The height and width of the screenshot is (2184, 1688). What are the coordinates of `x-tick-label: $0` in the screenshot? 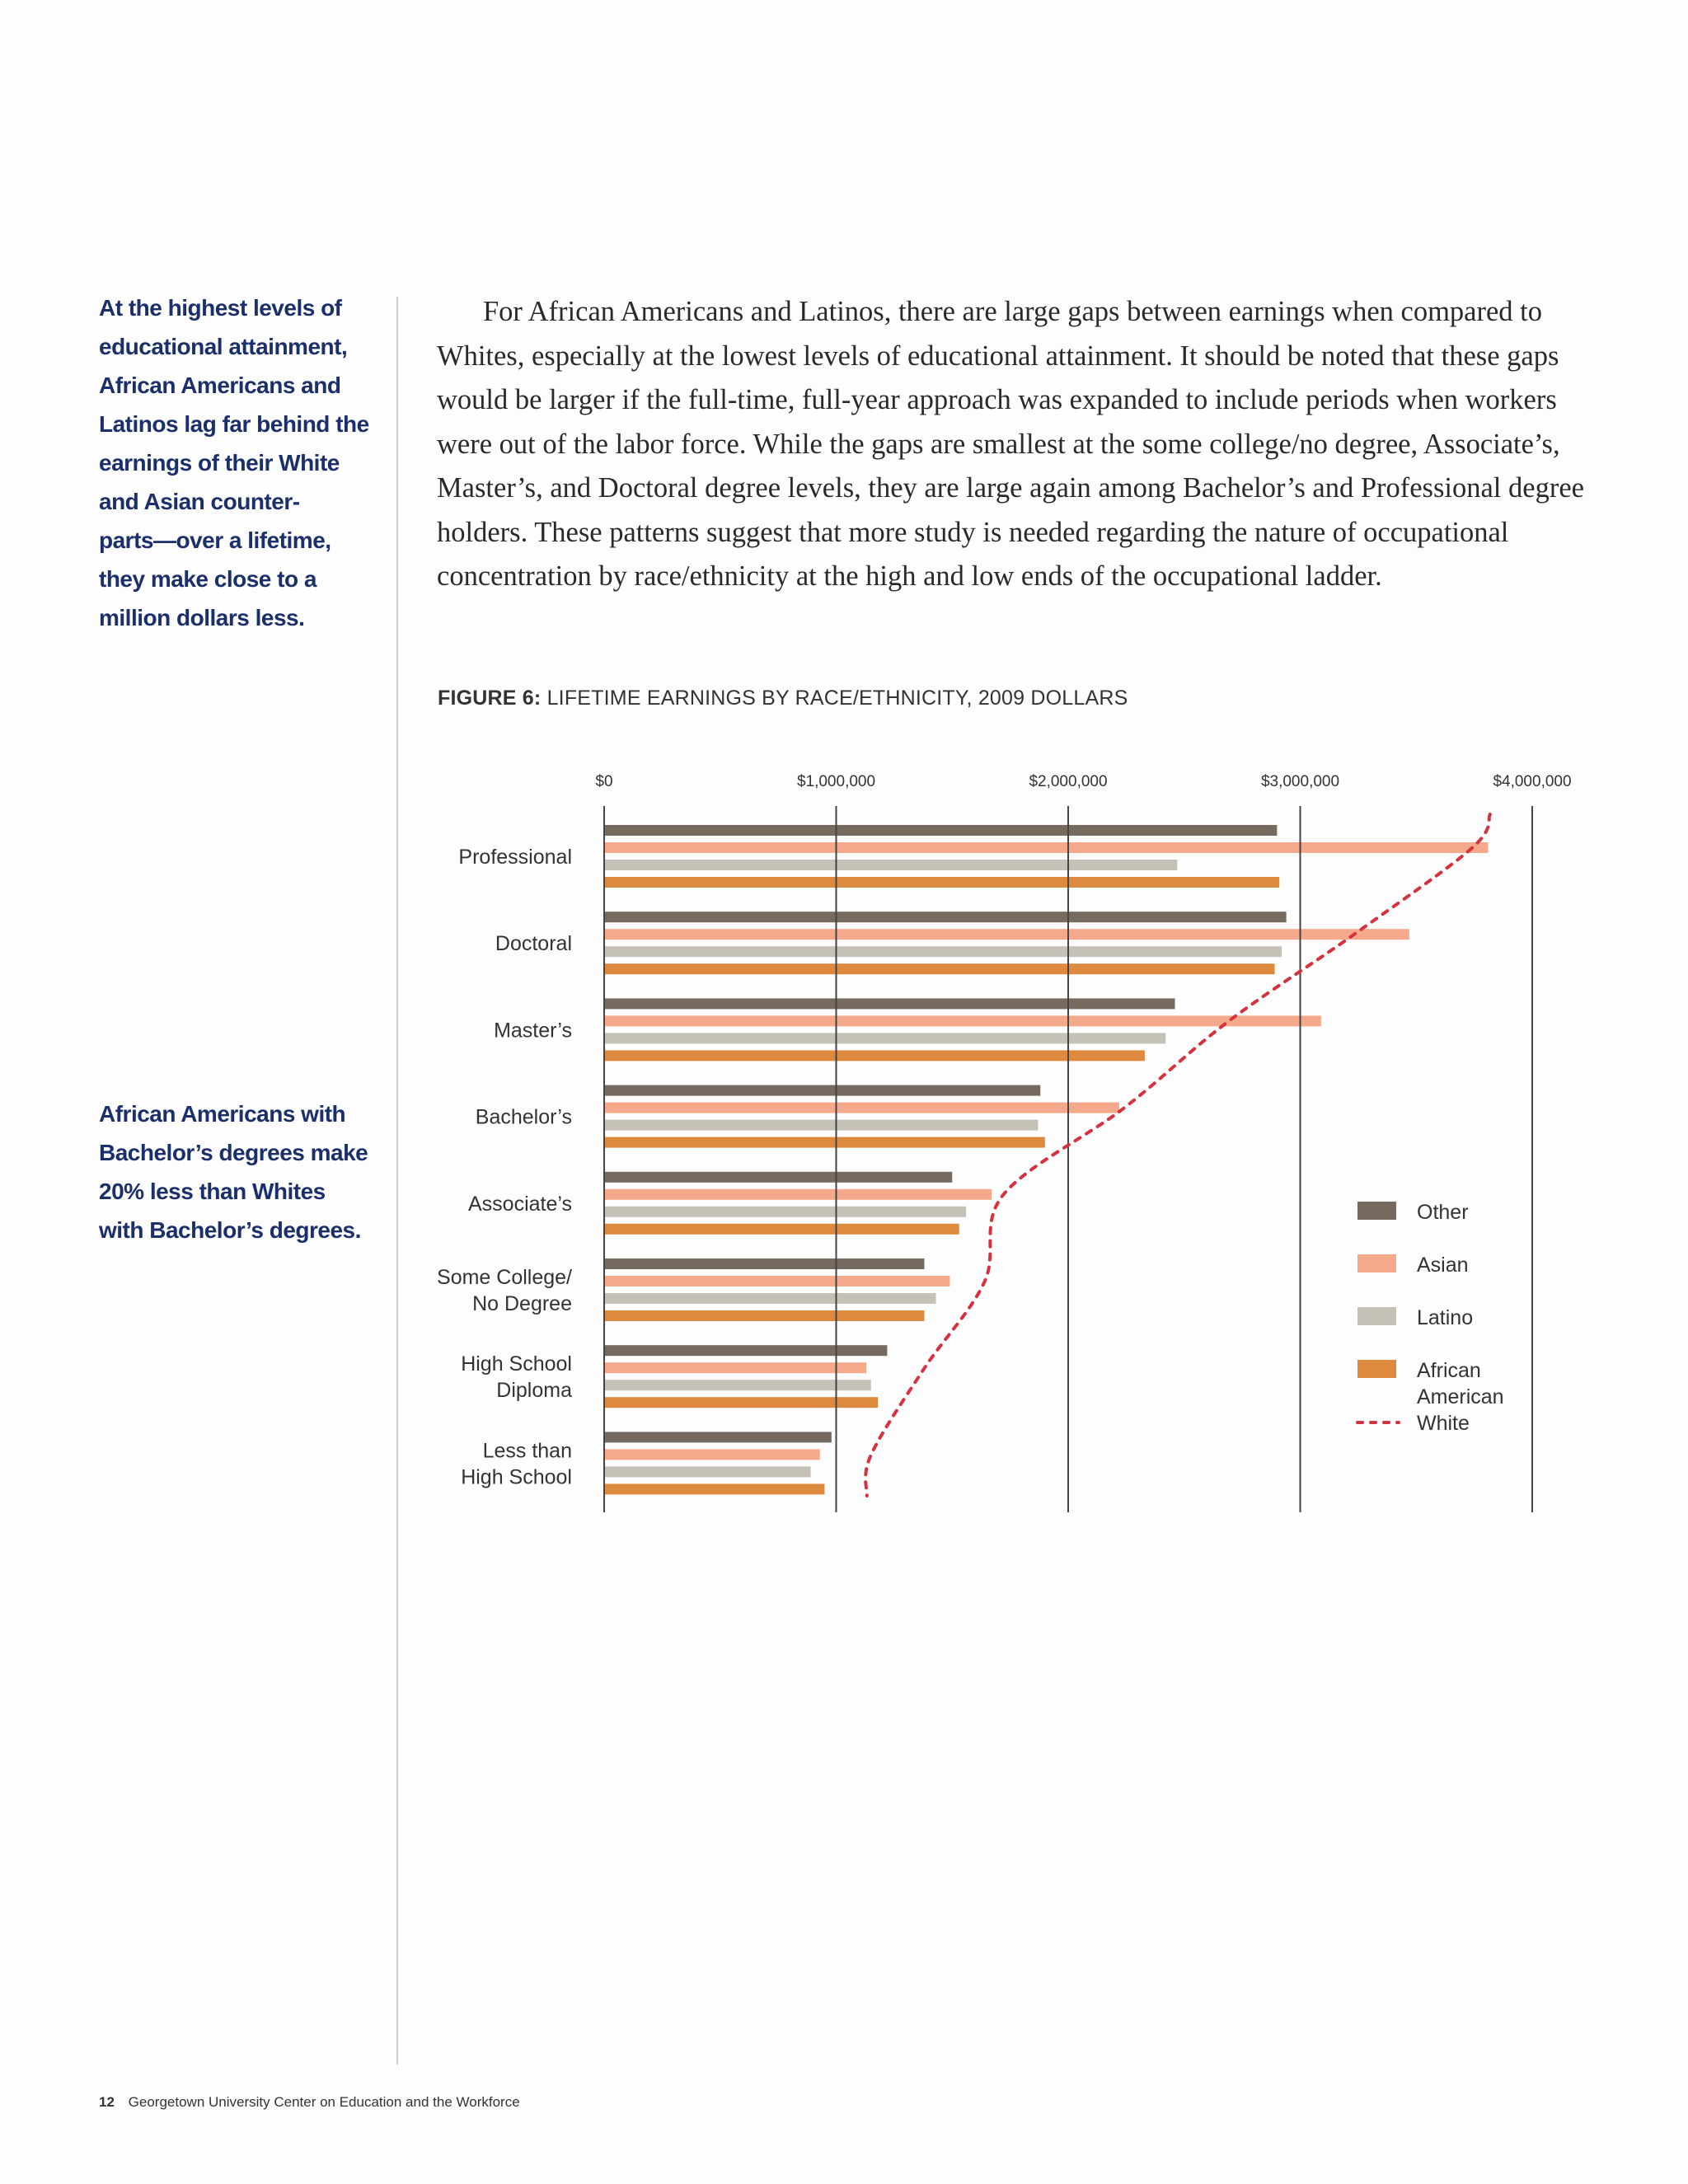 It's located at (603, 781).